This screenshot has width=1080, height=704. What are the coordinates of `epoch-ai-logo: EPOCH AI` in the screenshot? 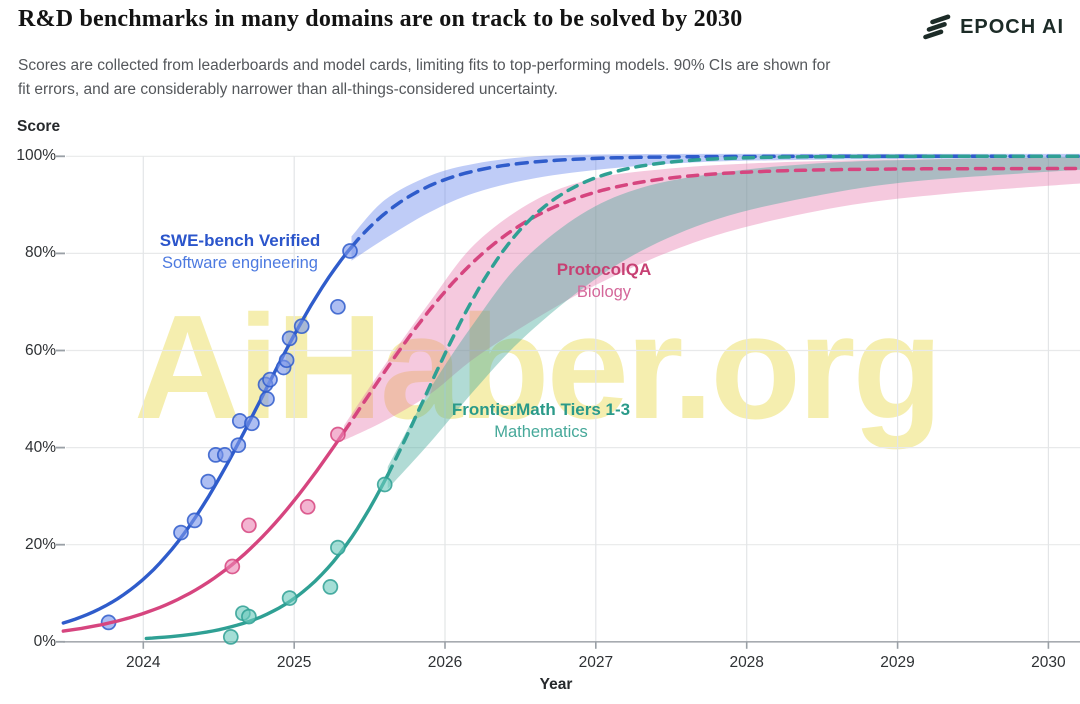 It's located at (993, 27).